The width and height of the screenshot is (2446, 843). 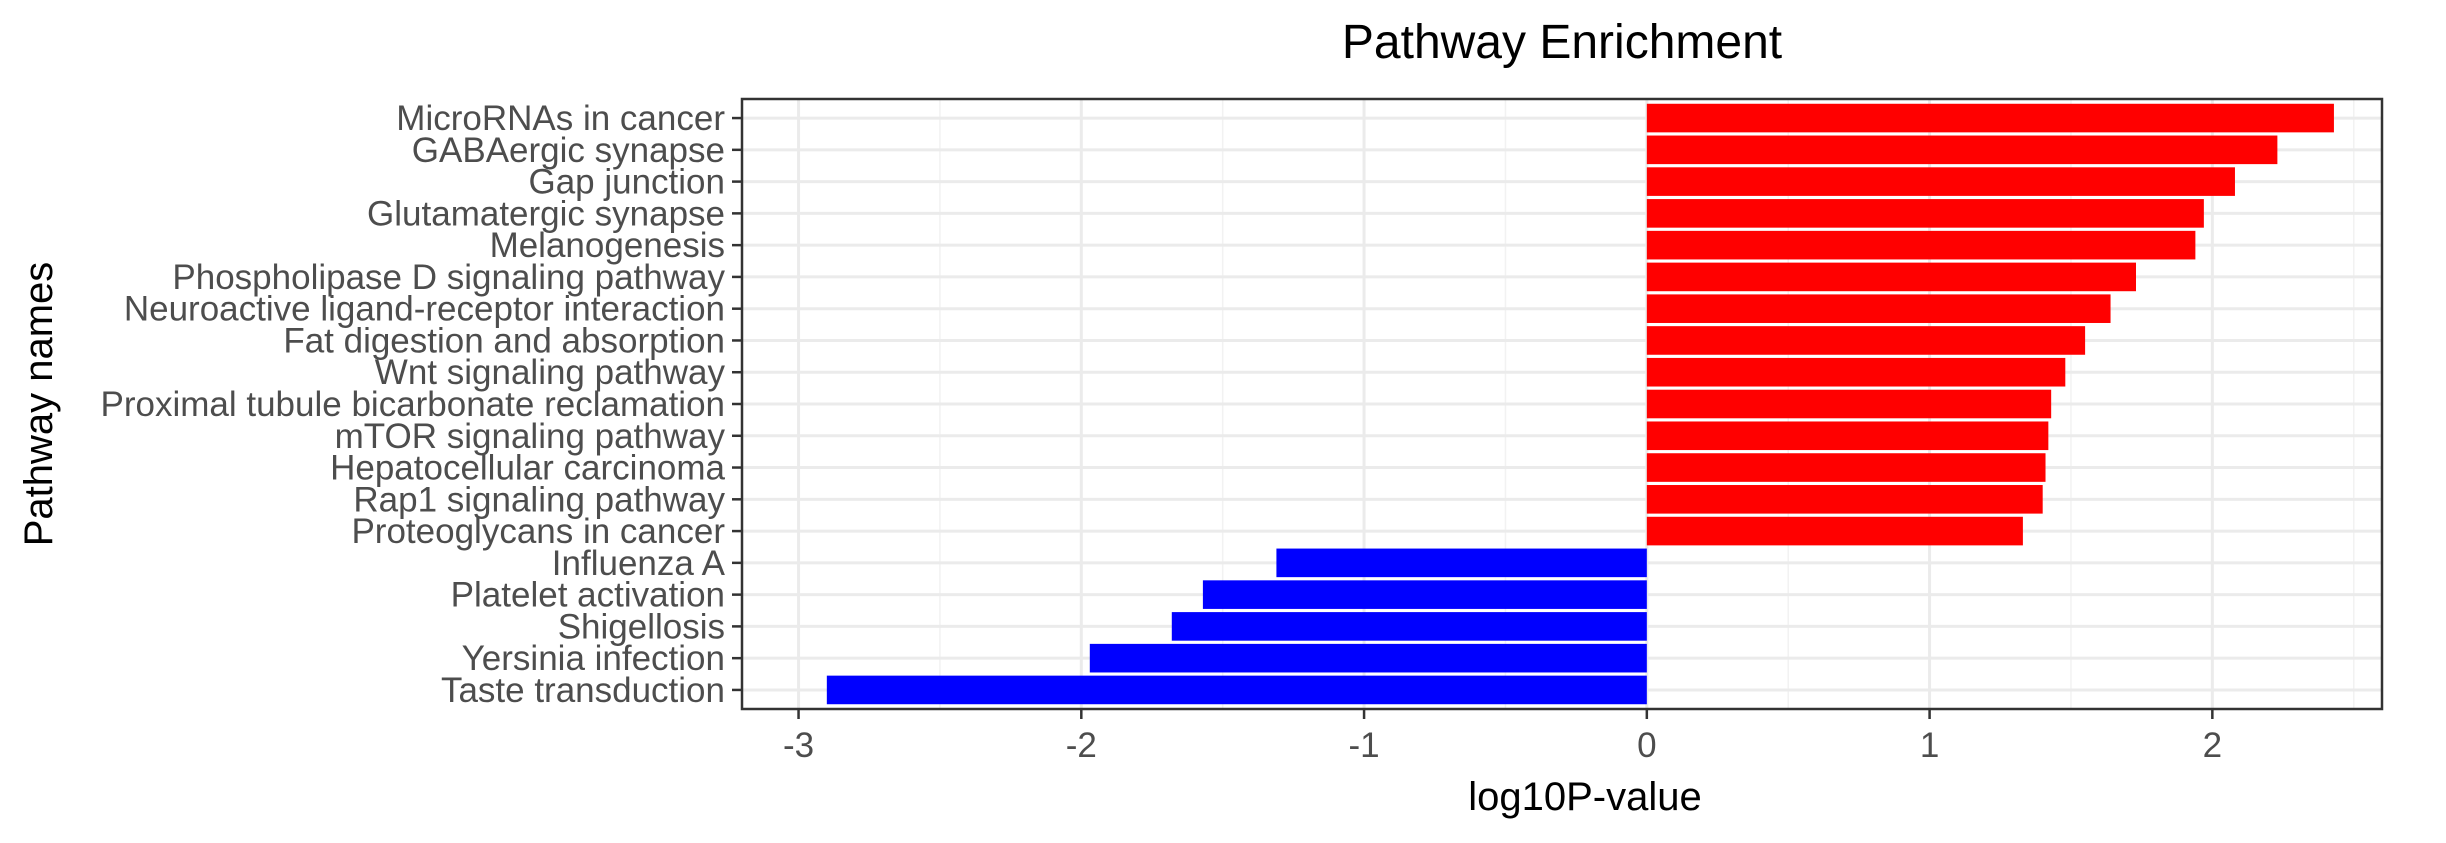 What do you see at coordinates (546, 213) in the screenshot?
I see `y-tick-label: Glutamatergic synapse` at bounding box center [546, 213].